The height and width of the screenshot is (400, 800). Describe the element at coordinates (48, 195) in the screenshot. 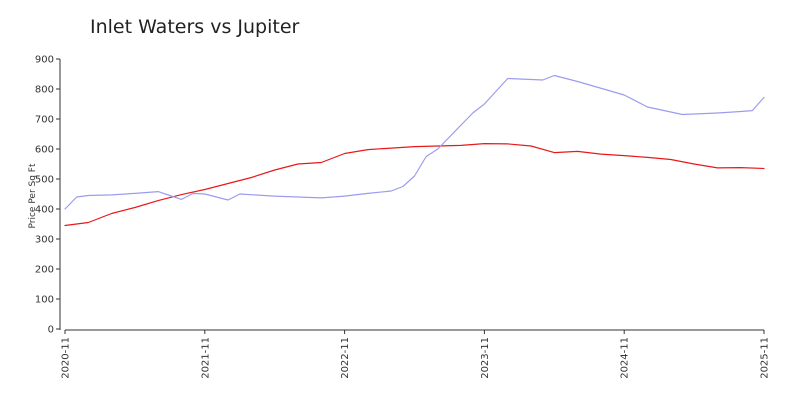

I see `y-axis: 0 100 200 300 400 500 600 700 800 900` at that location.